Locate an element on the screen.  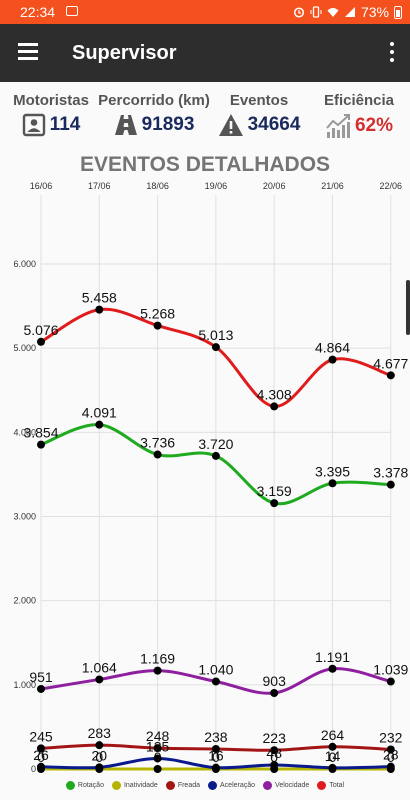
data-label-total: 4.677 is located at coordinates (390, 363).